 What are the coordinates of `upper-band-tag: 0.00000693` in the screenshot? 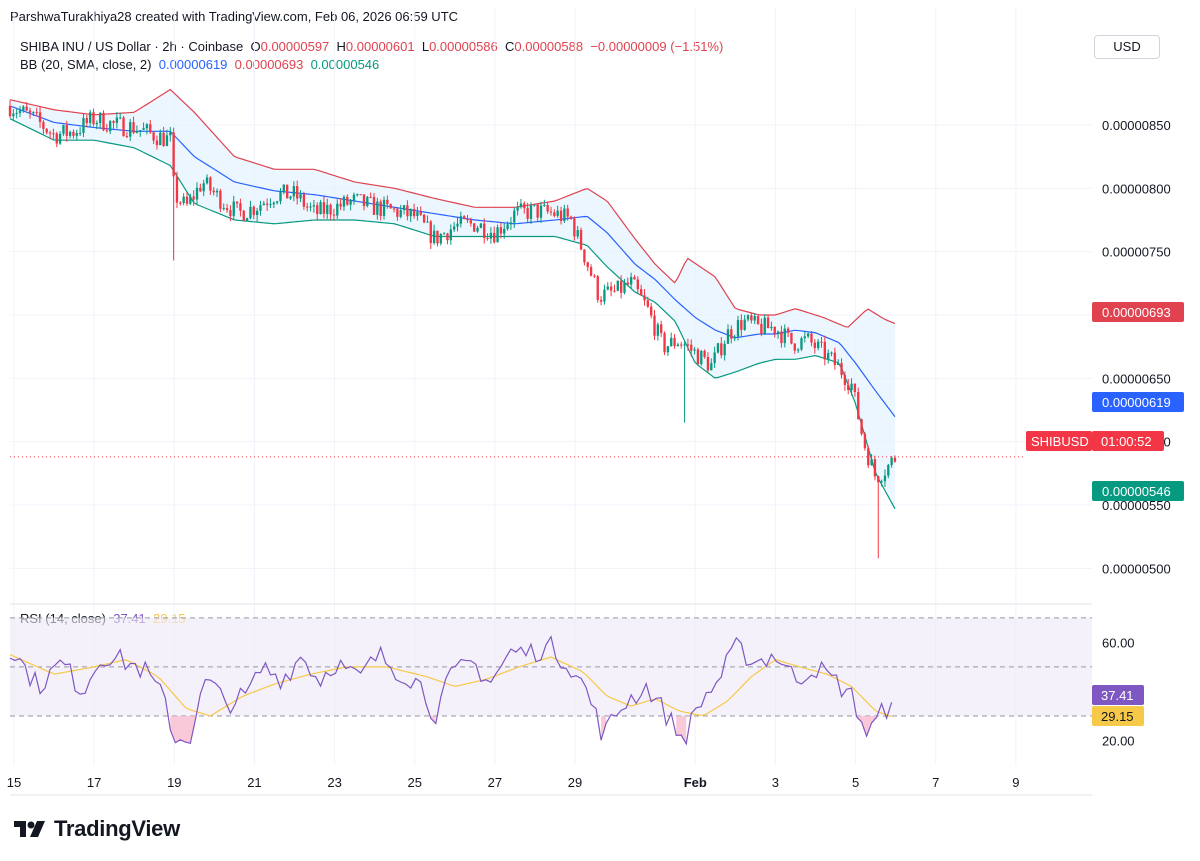 It's located at (1138, 312).